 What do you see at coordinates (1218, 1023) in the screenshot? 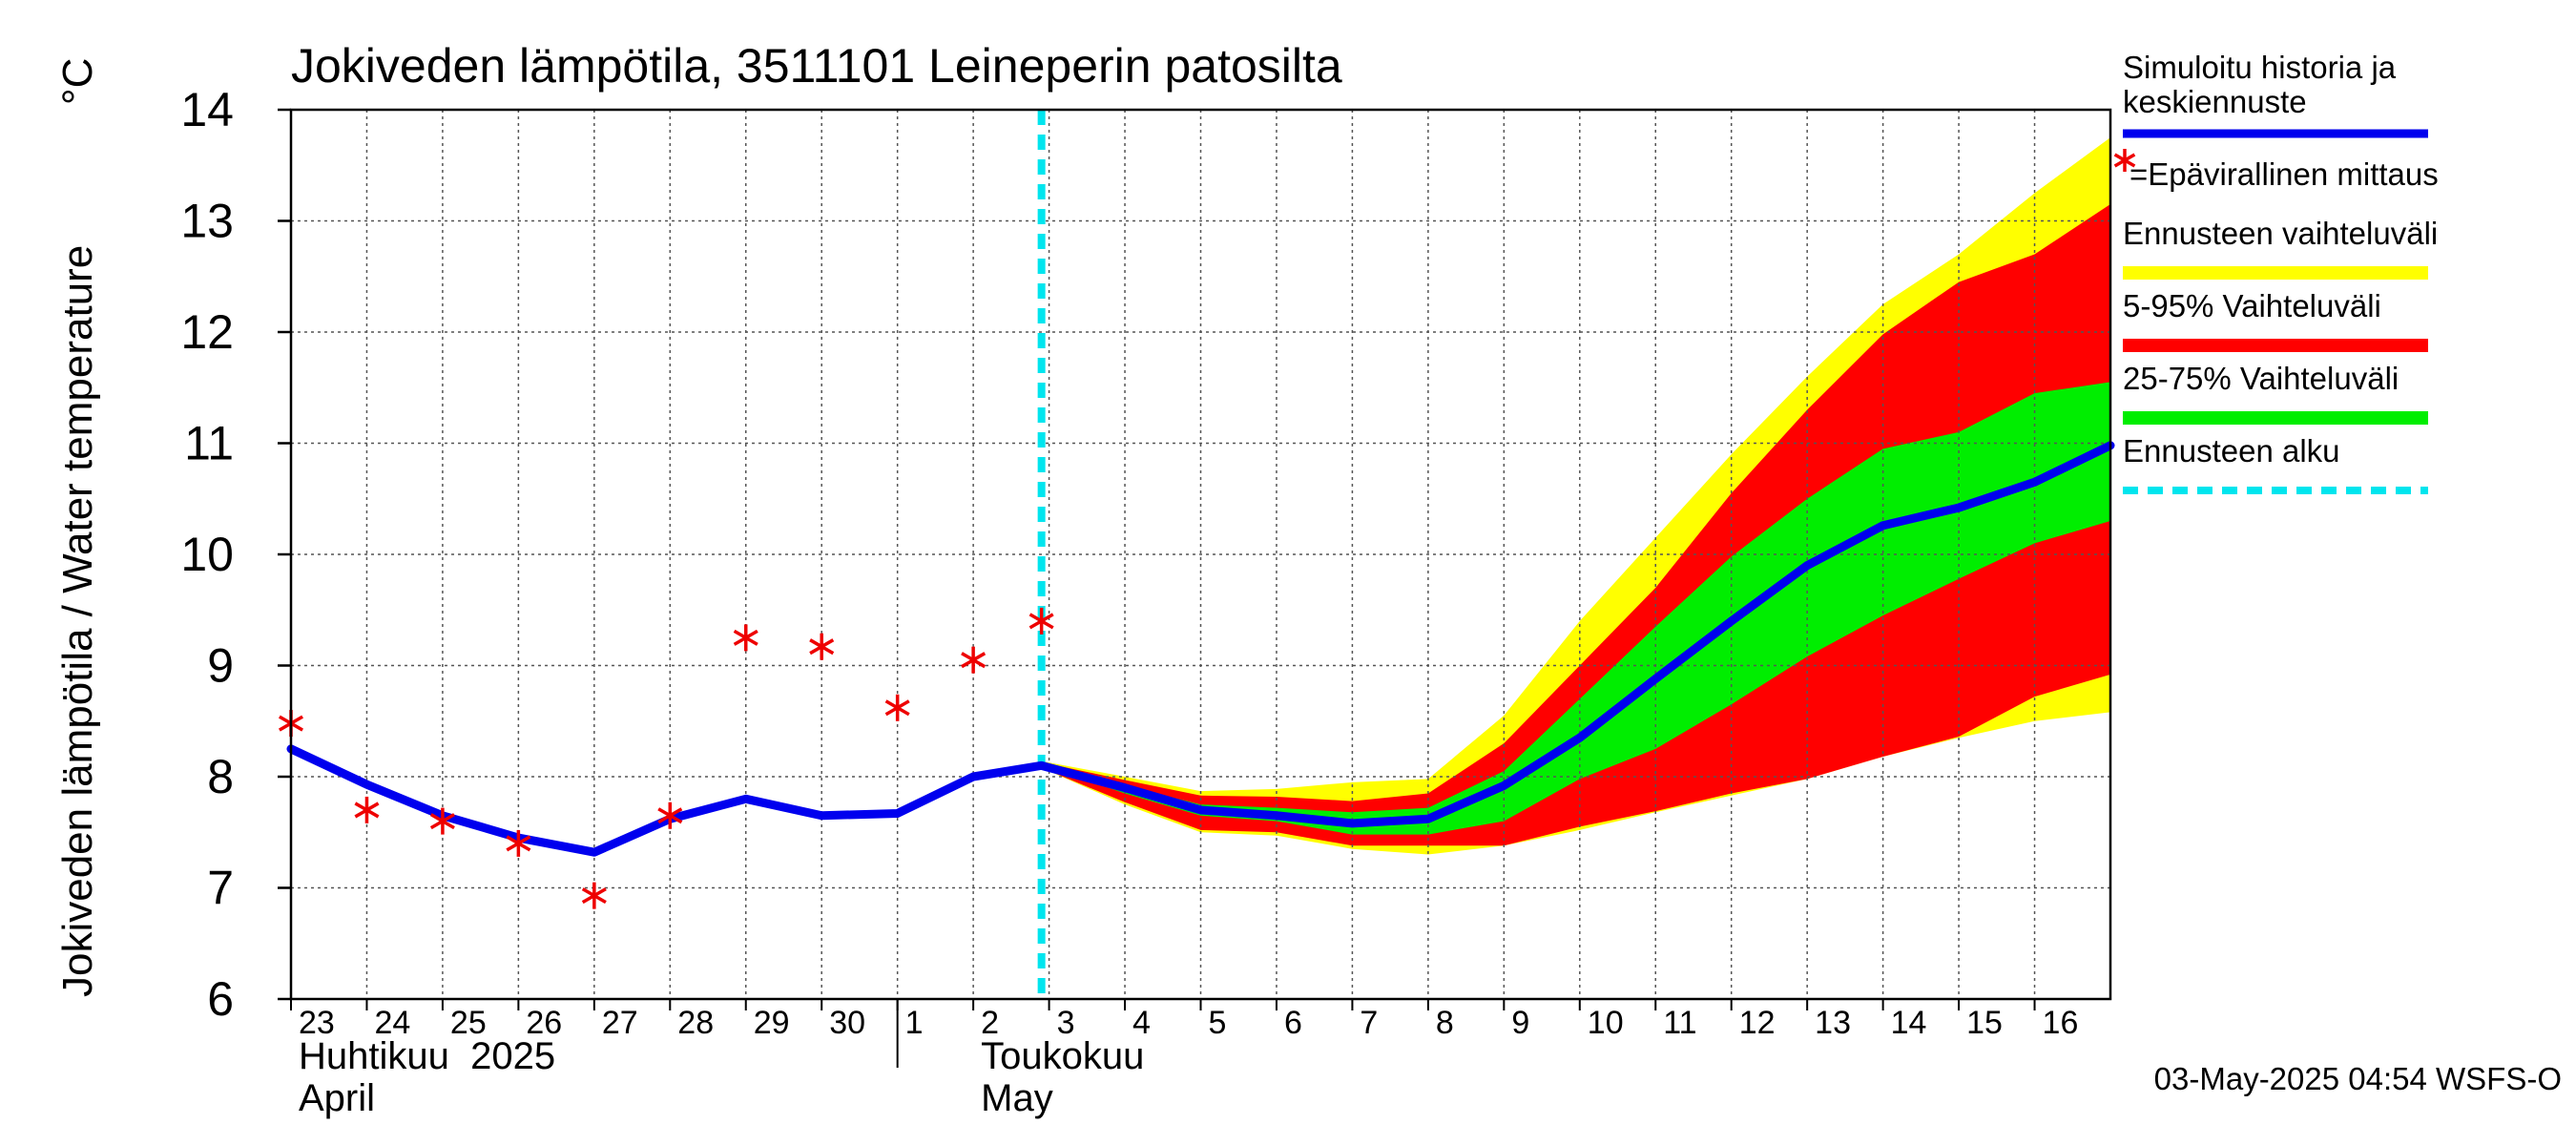
I see `x-tick-label-12: 5` at bounding box center [1218, 1023].